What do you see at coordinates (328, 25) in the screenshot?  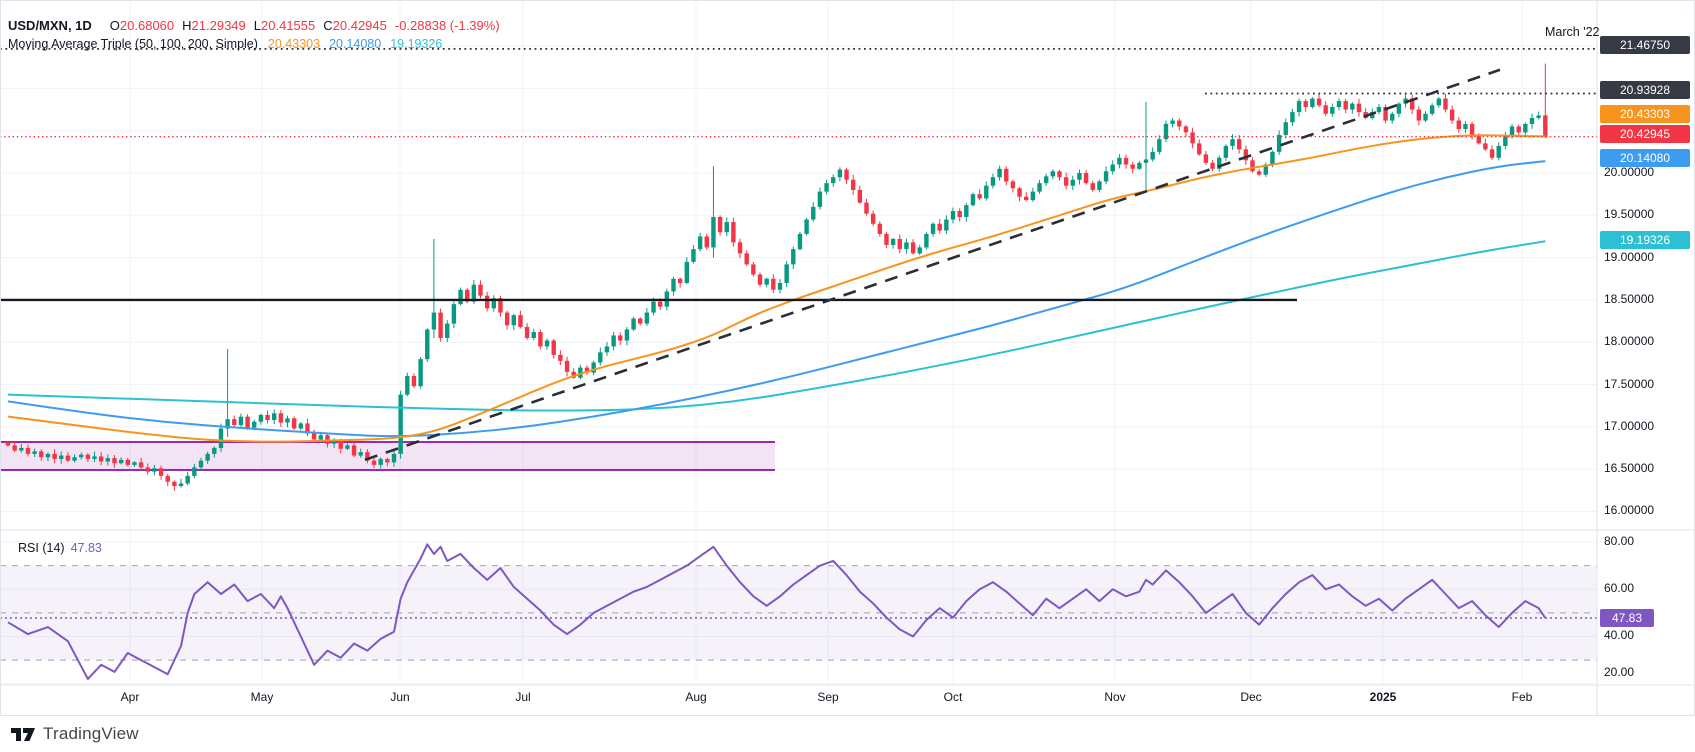 I see `close-label: C` at bounding box center [328, 25].